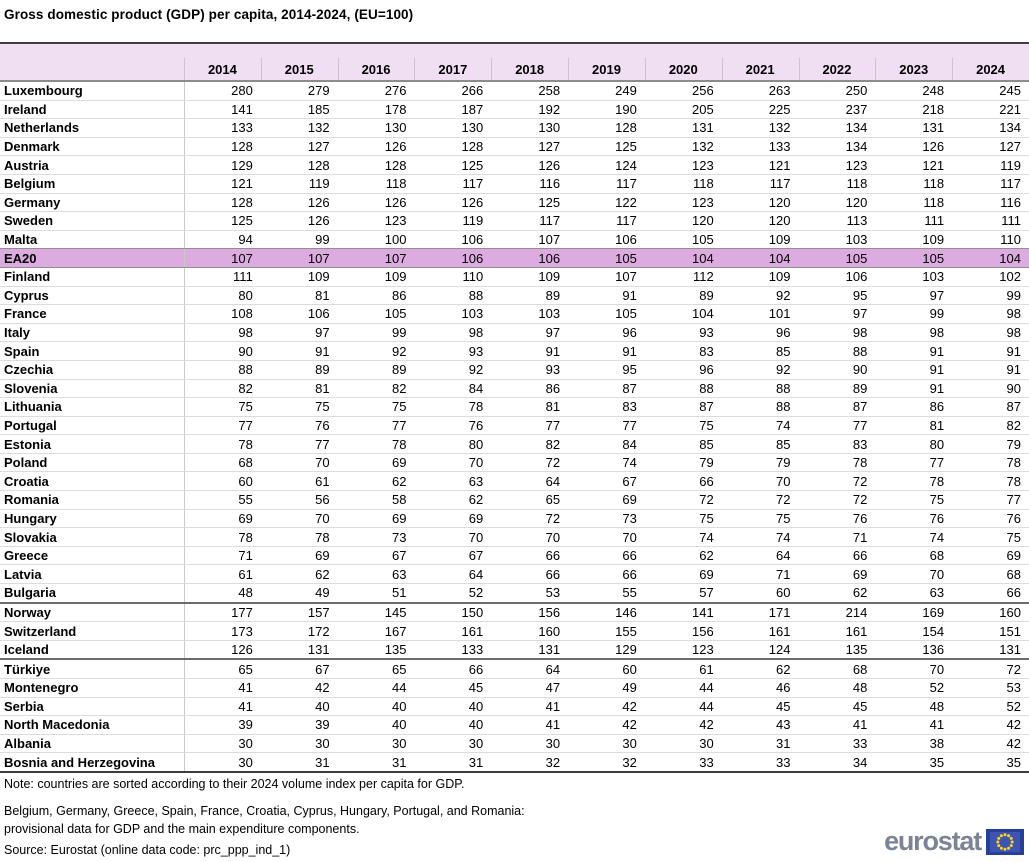 This screenshot has height=862, width=1029. What do you see at coordinates (530, 500) in the screenshot?
I see `value-cell: 65` at bounding box center [530, 500].